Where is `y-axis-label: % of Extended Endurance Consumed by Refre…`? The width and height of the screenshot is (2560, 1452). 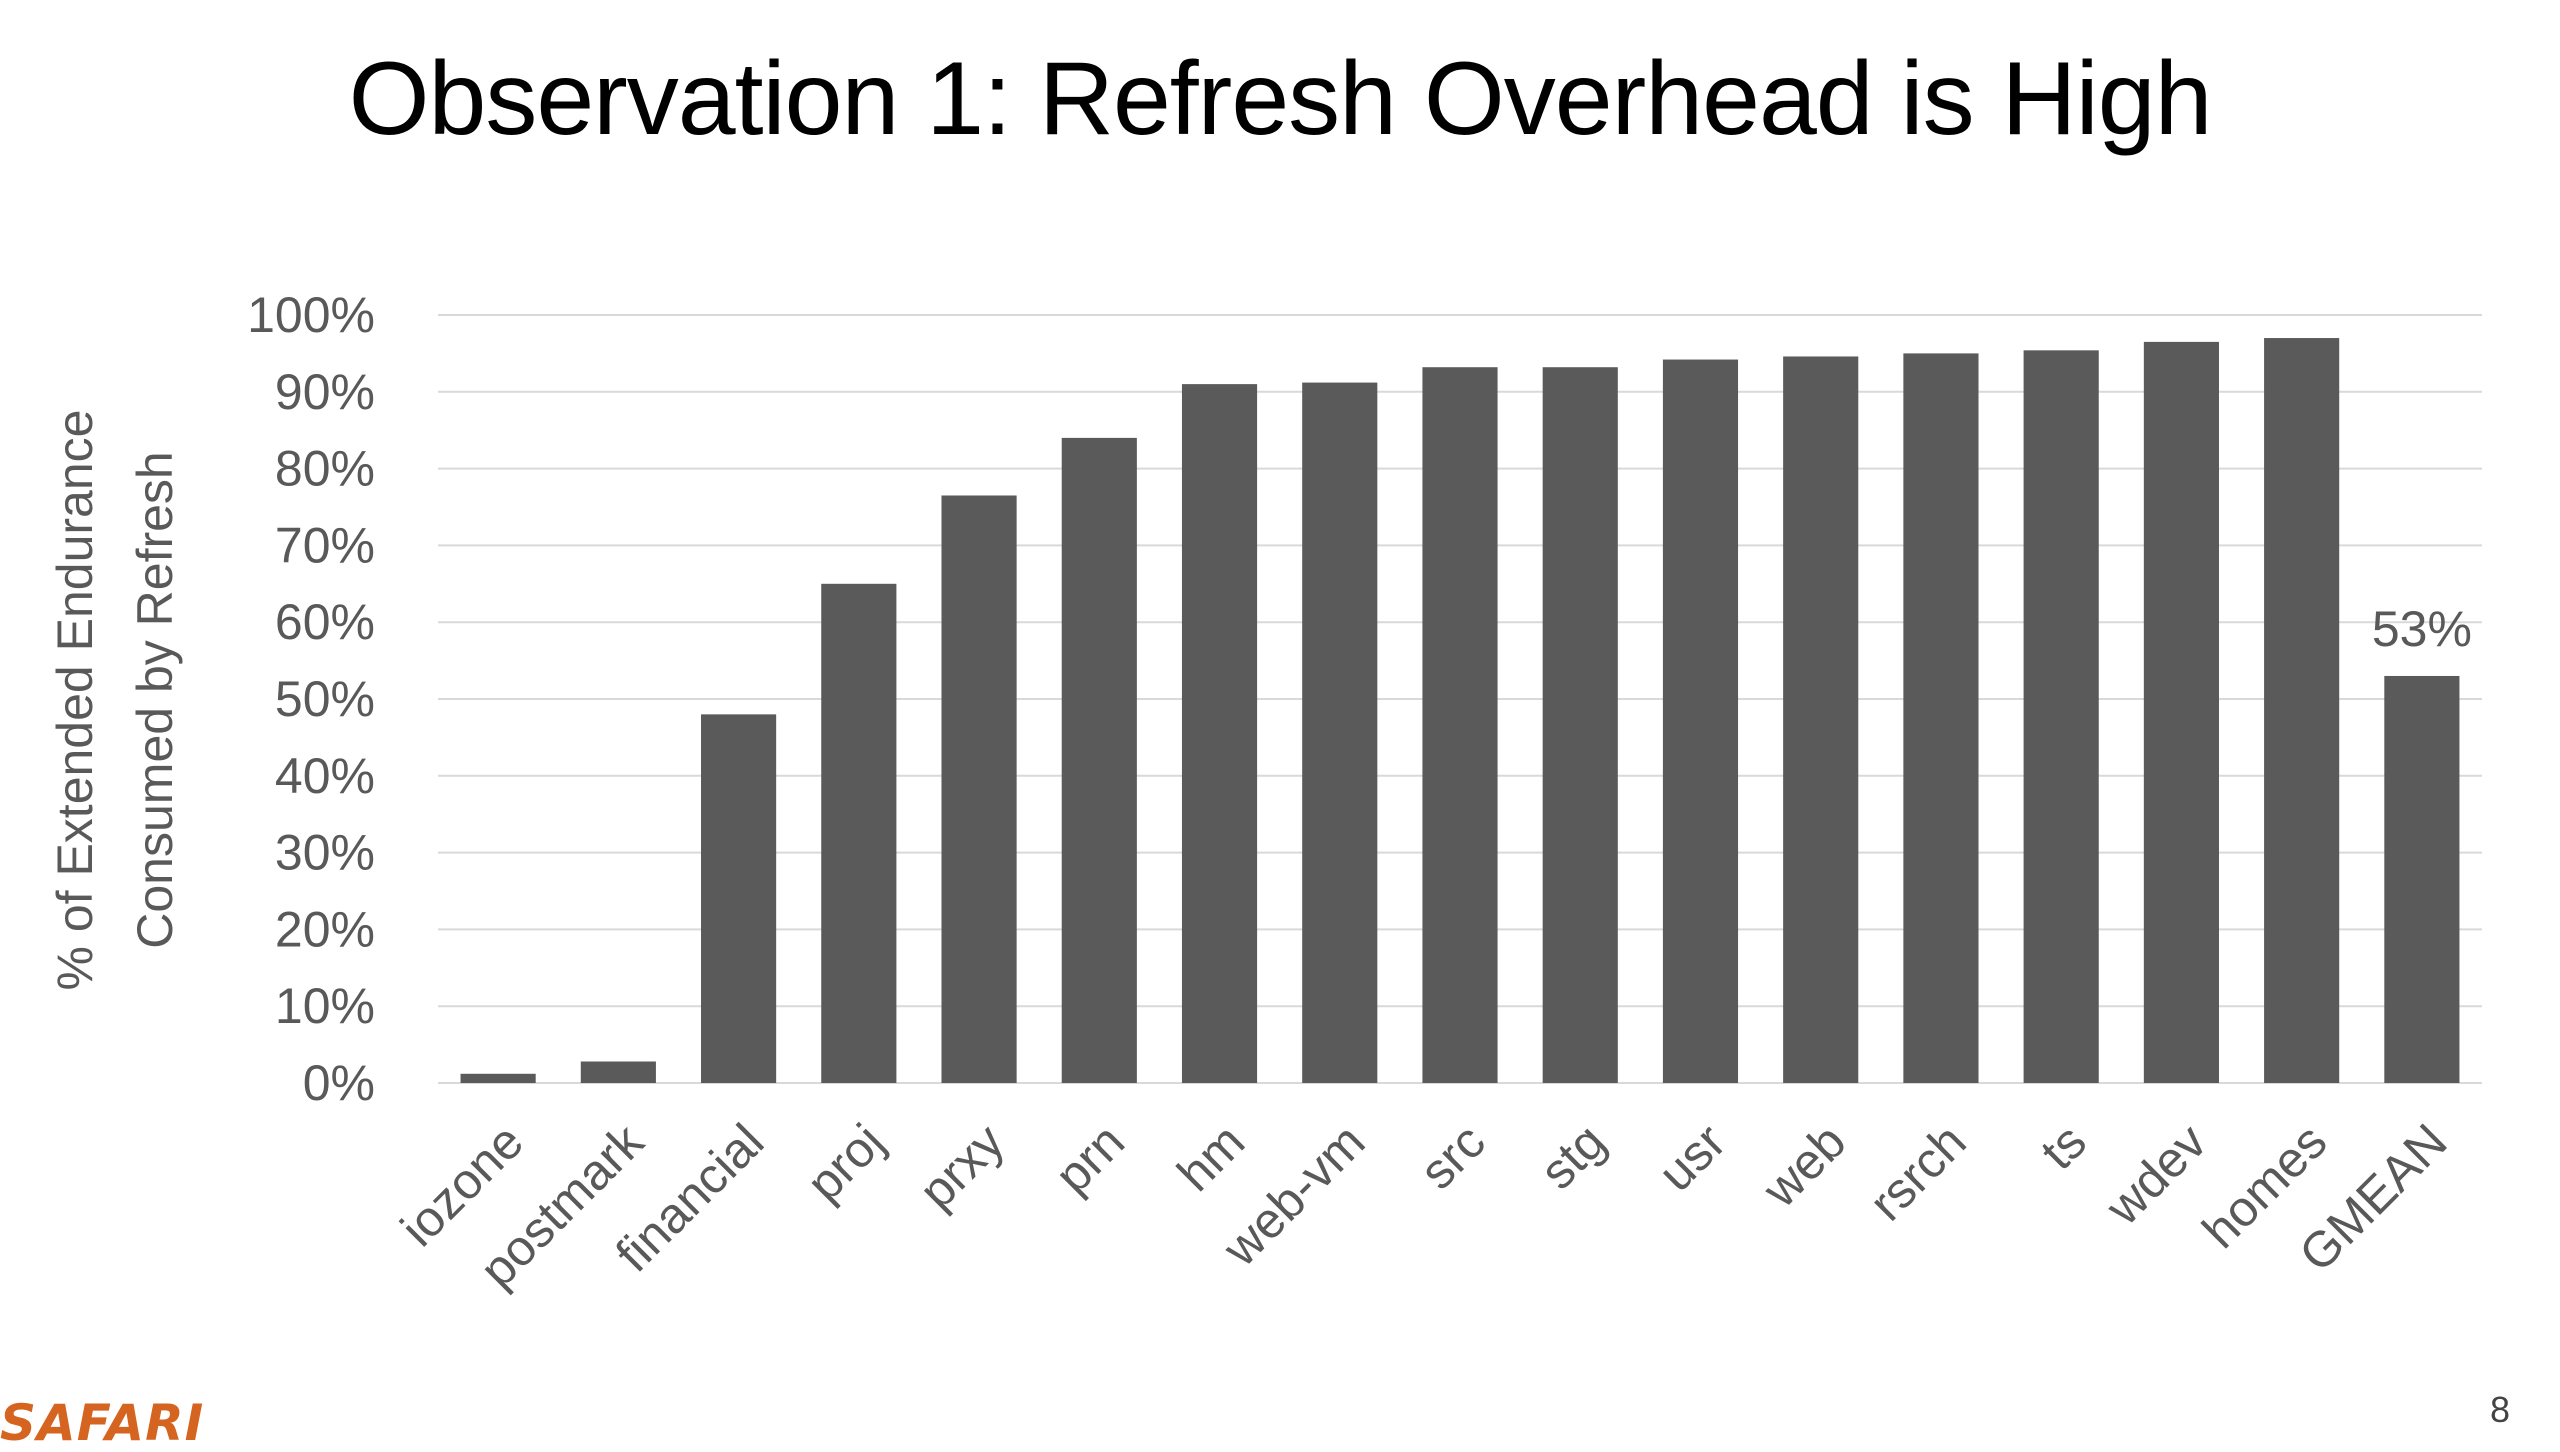
y-axis-label: % of Extended Endurance Consumed by Refre… is located at coordinates (115, 700).